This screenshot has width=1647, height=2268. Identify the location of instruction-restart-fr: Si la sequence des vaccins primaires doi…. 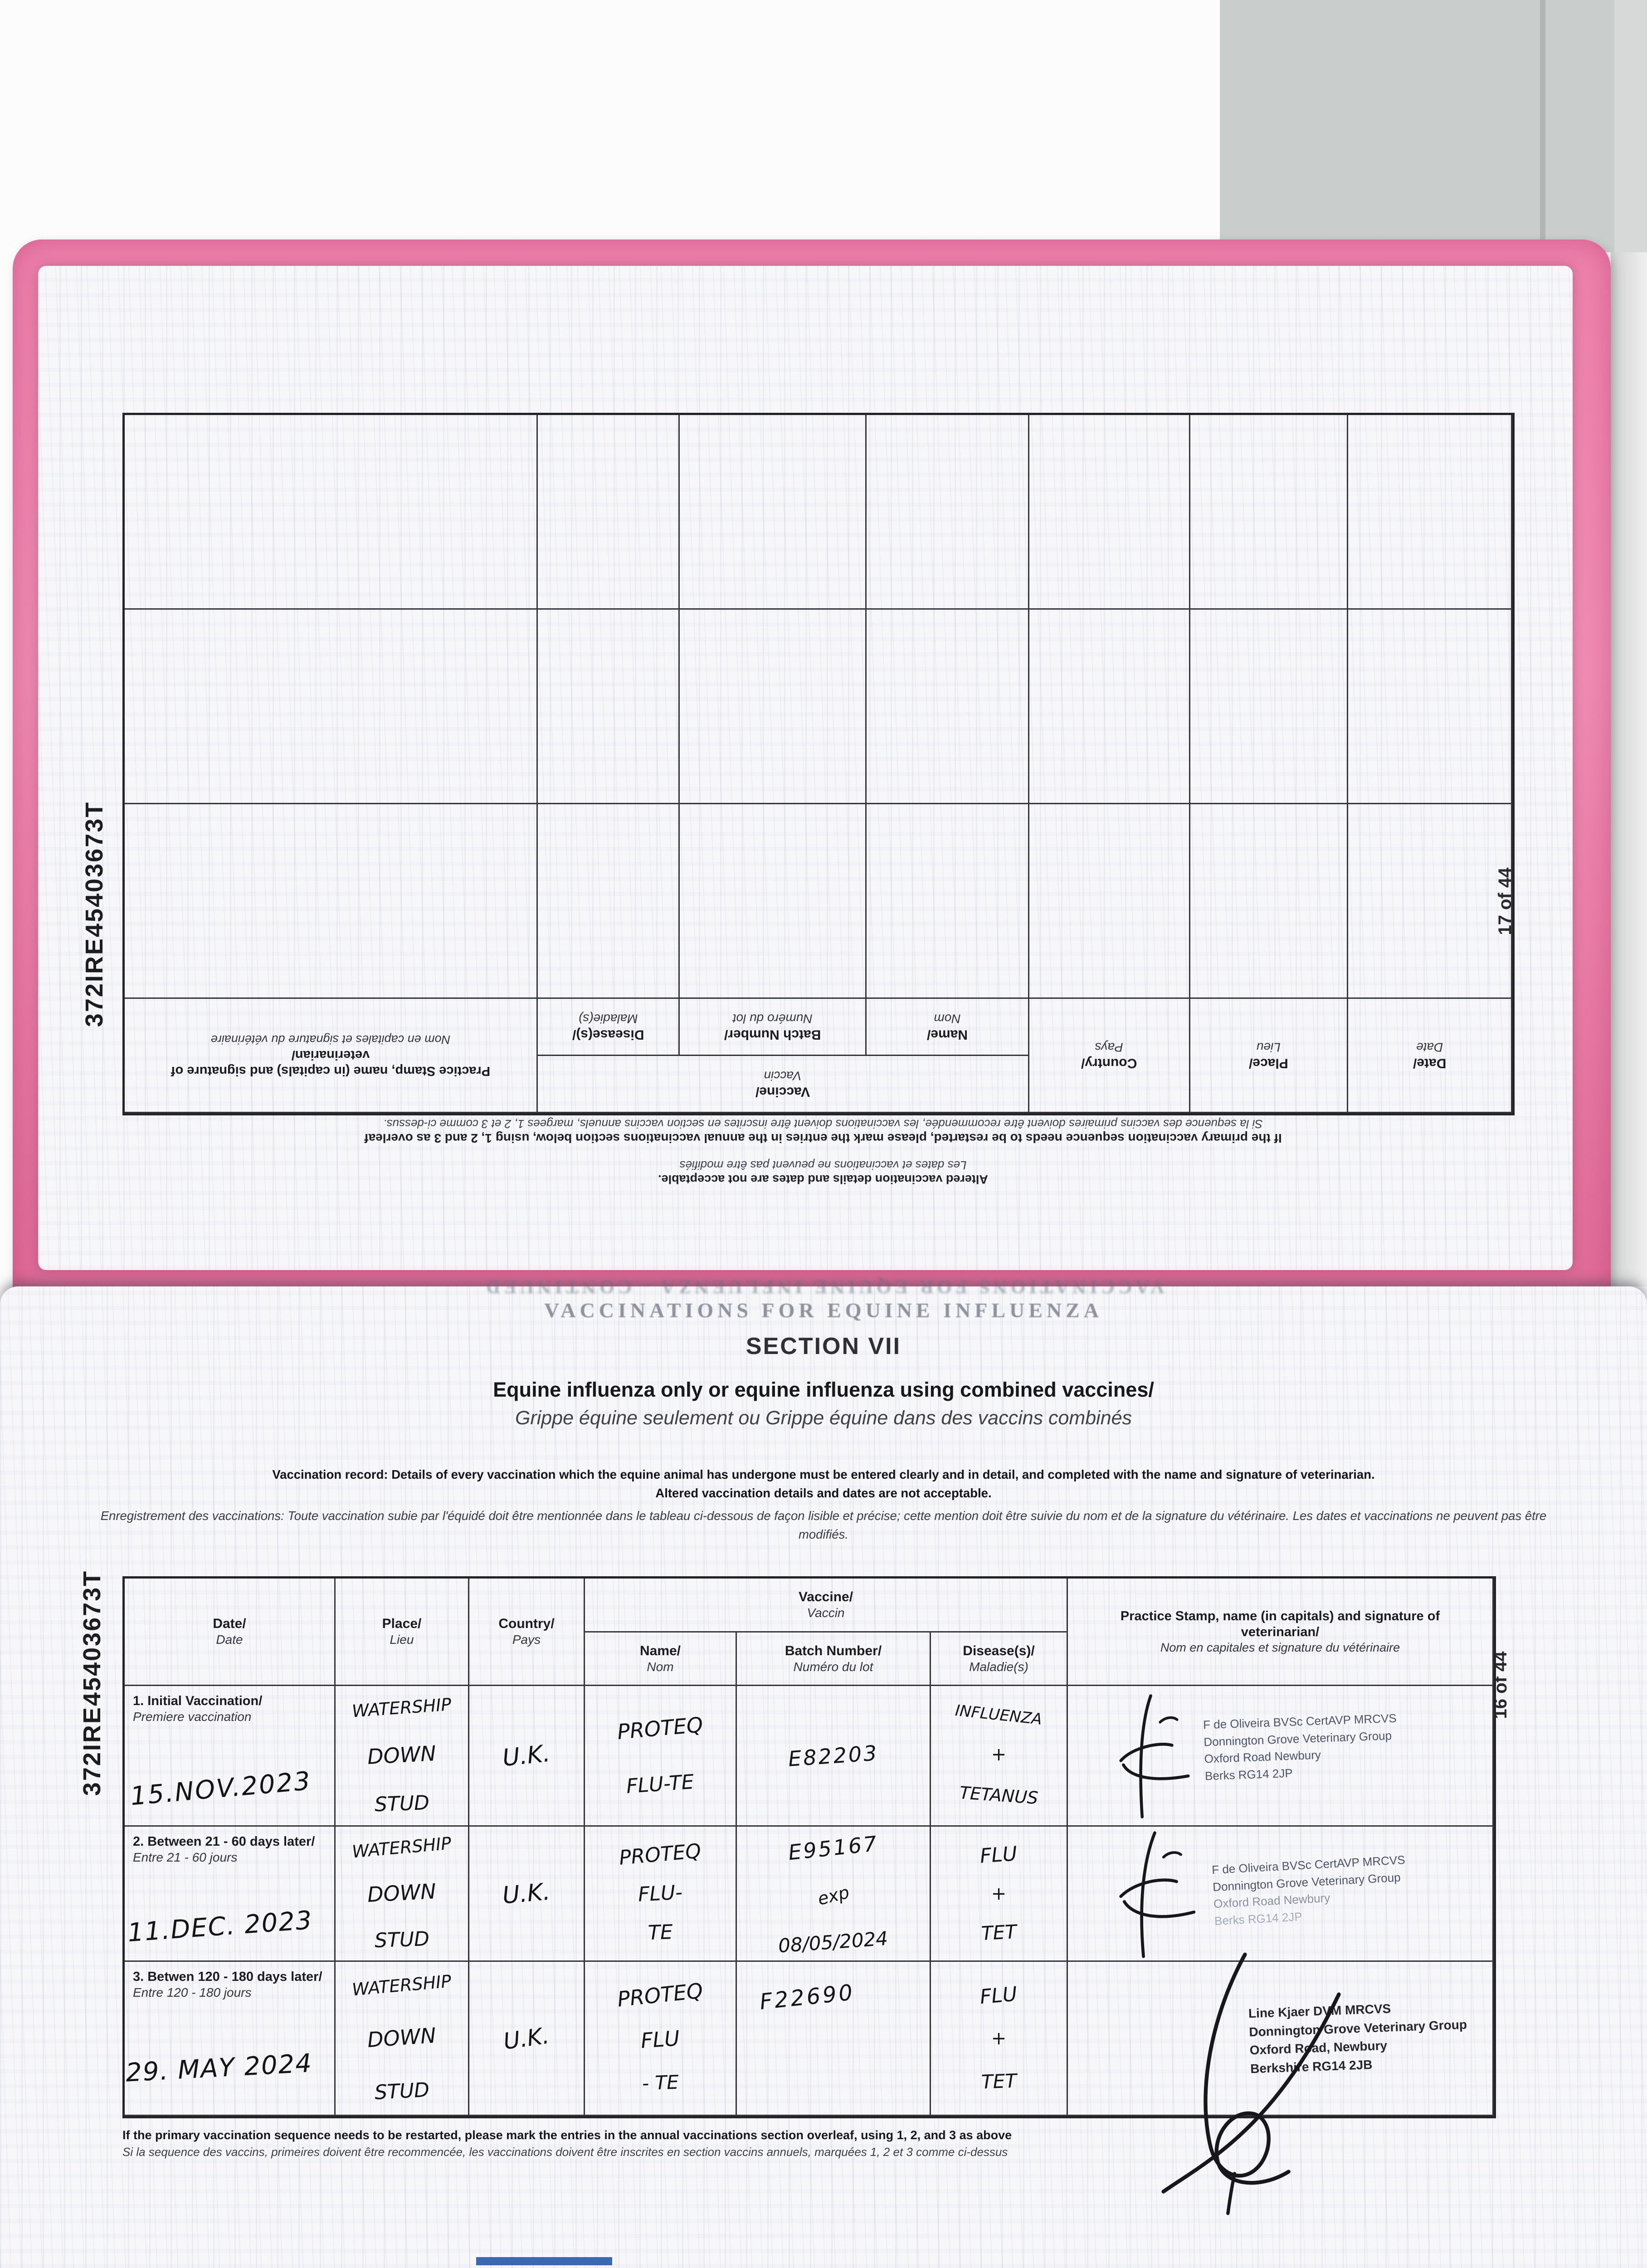
(823, 1124).